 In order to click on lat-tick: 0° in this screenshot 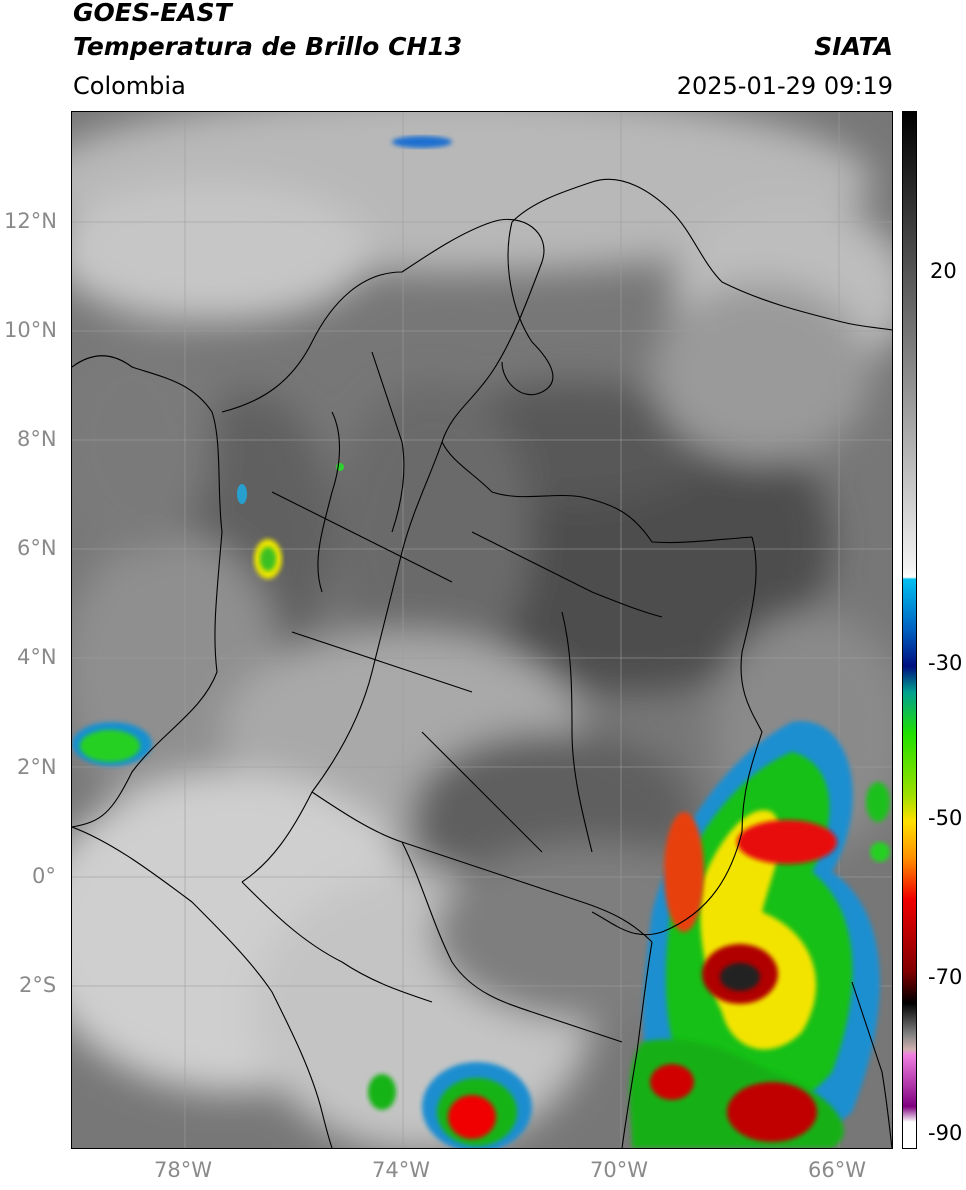, I will do `click(44, 876)`.